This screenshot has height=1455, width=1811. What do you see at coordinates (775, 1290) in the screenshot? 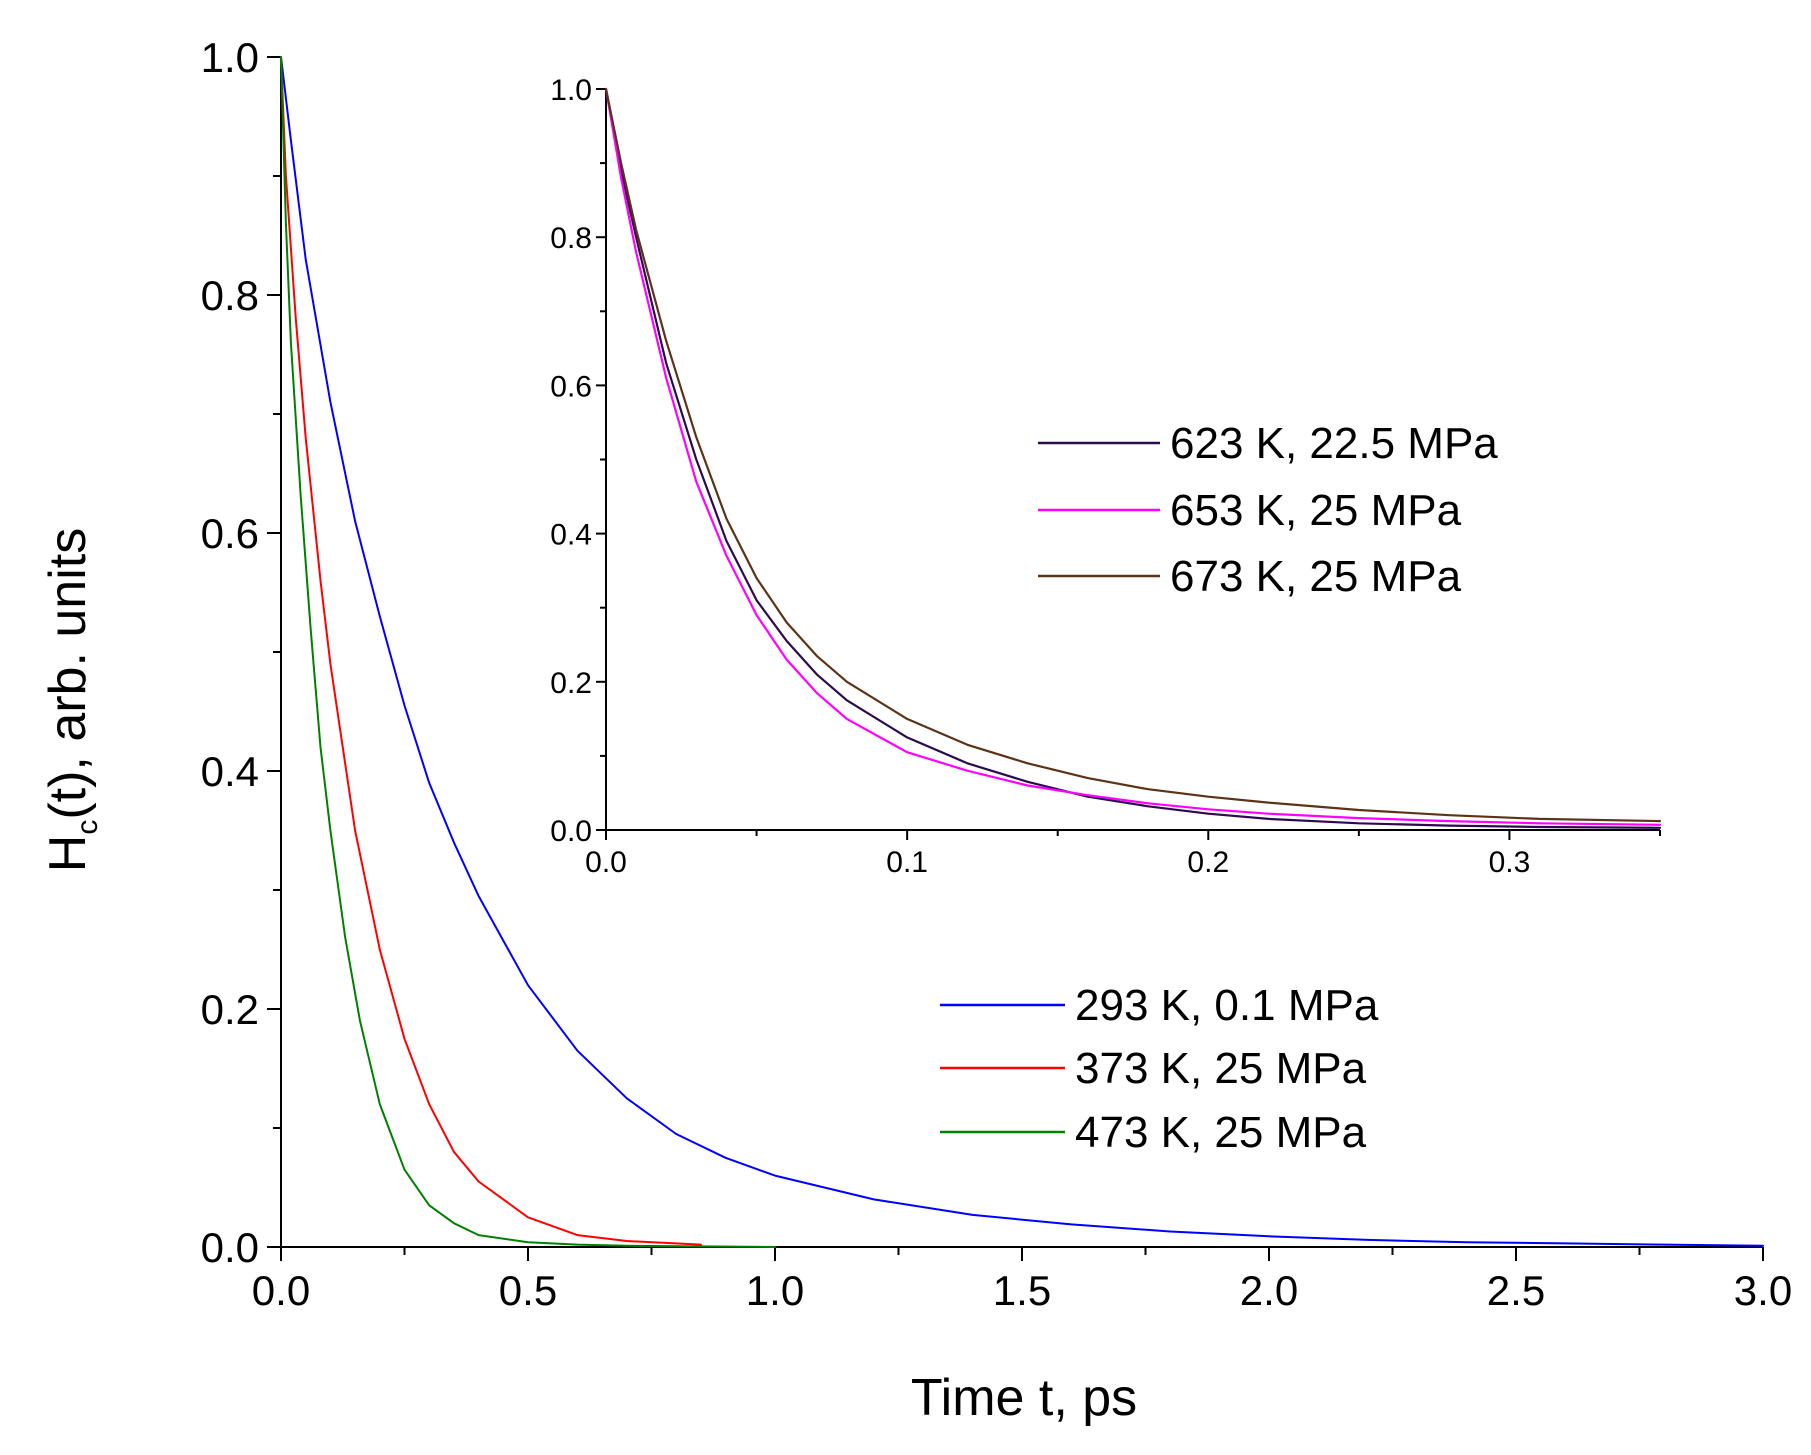
I see `main-x-tick-label: 1.0` at bounding box center [775, 1290].